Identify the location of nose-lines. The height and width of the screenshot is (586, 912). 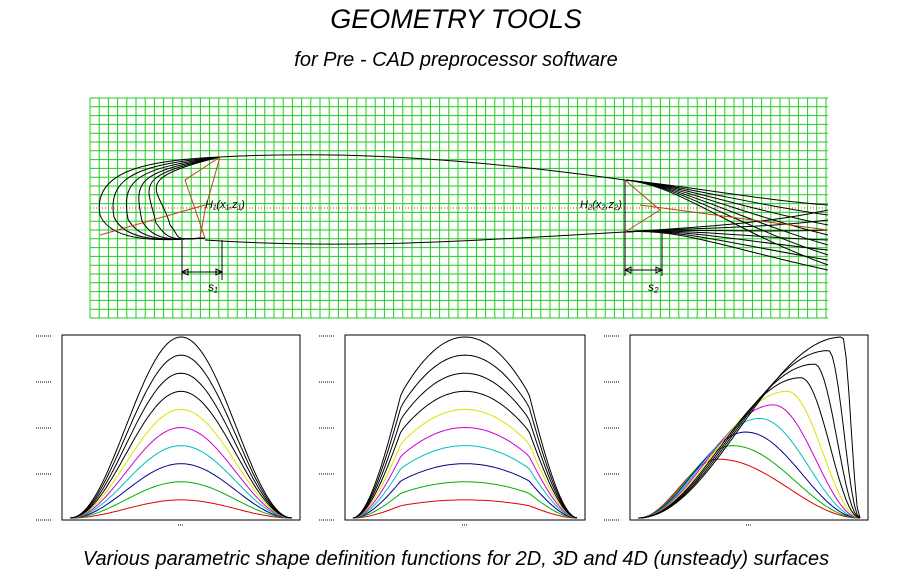
(160, 197).